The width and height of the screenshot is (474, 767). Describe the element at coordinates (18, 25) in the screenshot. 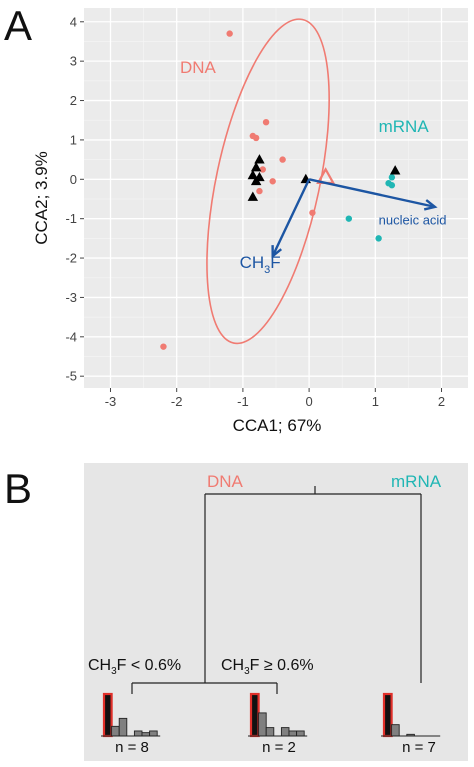

I see `panel-a-letter: A` at that location.